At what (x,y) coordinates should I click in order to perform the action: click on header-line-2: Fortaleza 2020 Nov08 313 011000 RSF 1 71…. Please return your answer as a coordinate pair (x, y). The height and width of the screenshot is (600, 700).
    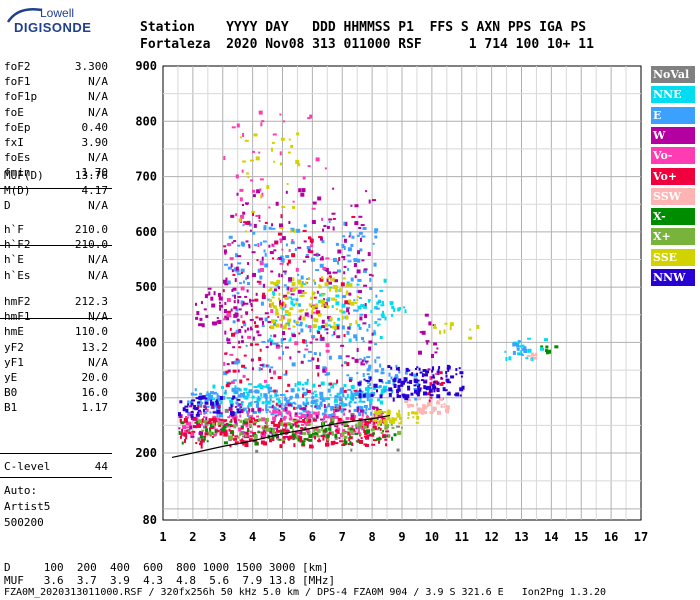
    Looking at the image, I should click on (367, 44).